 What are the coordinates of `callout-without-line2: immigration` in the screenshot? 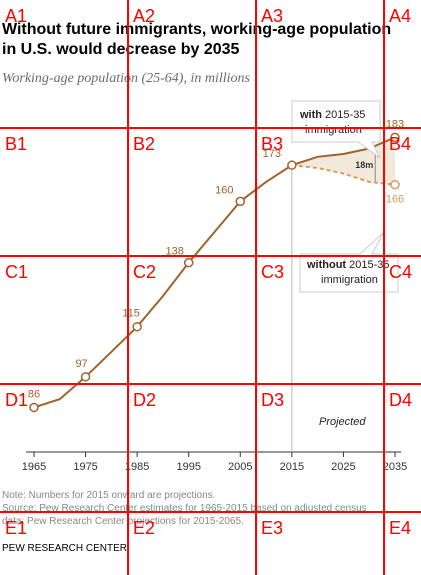 It's located at (349, 280).